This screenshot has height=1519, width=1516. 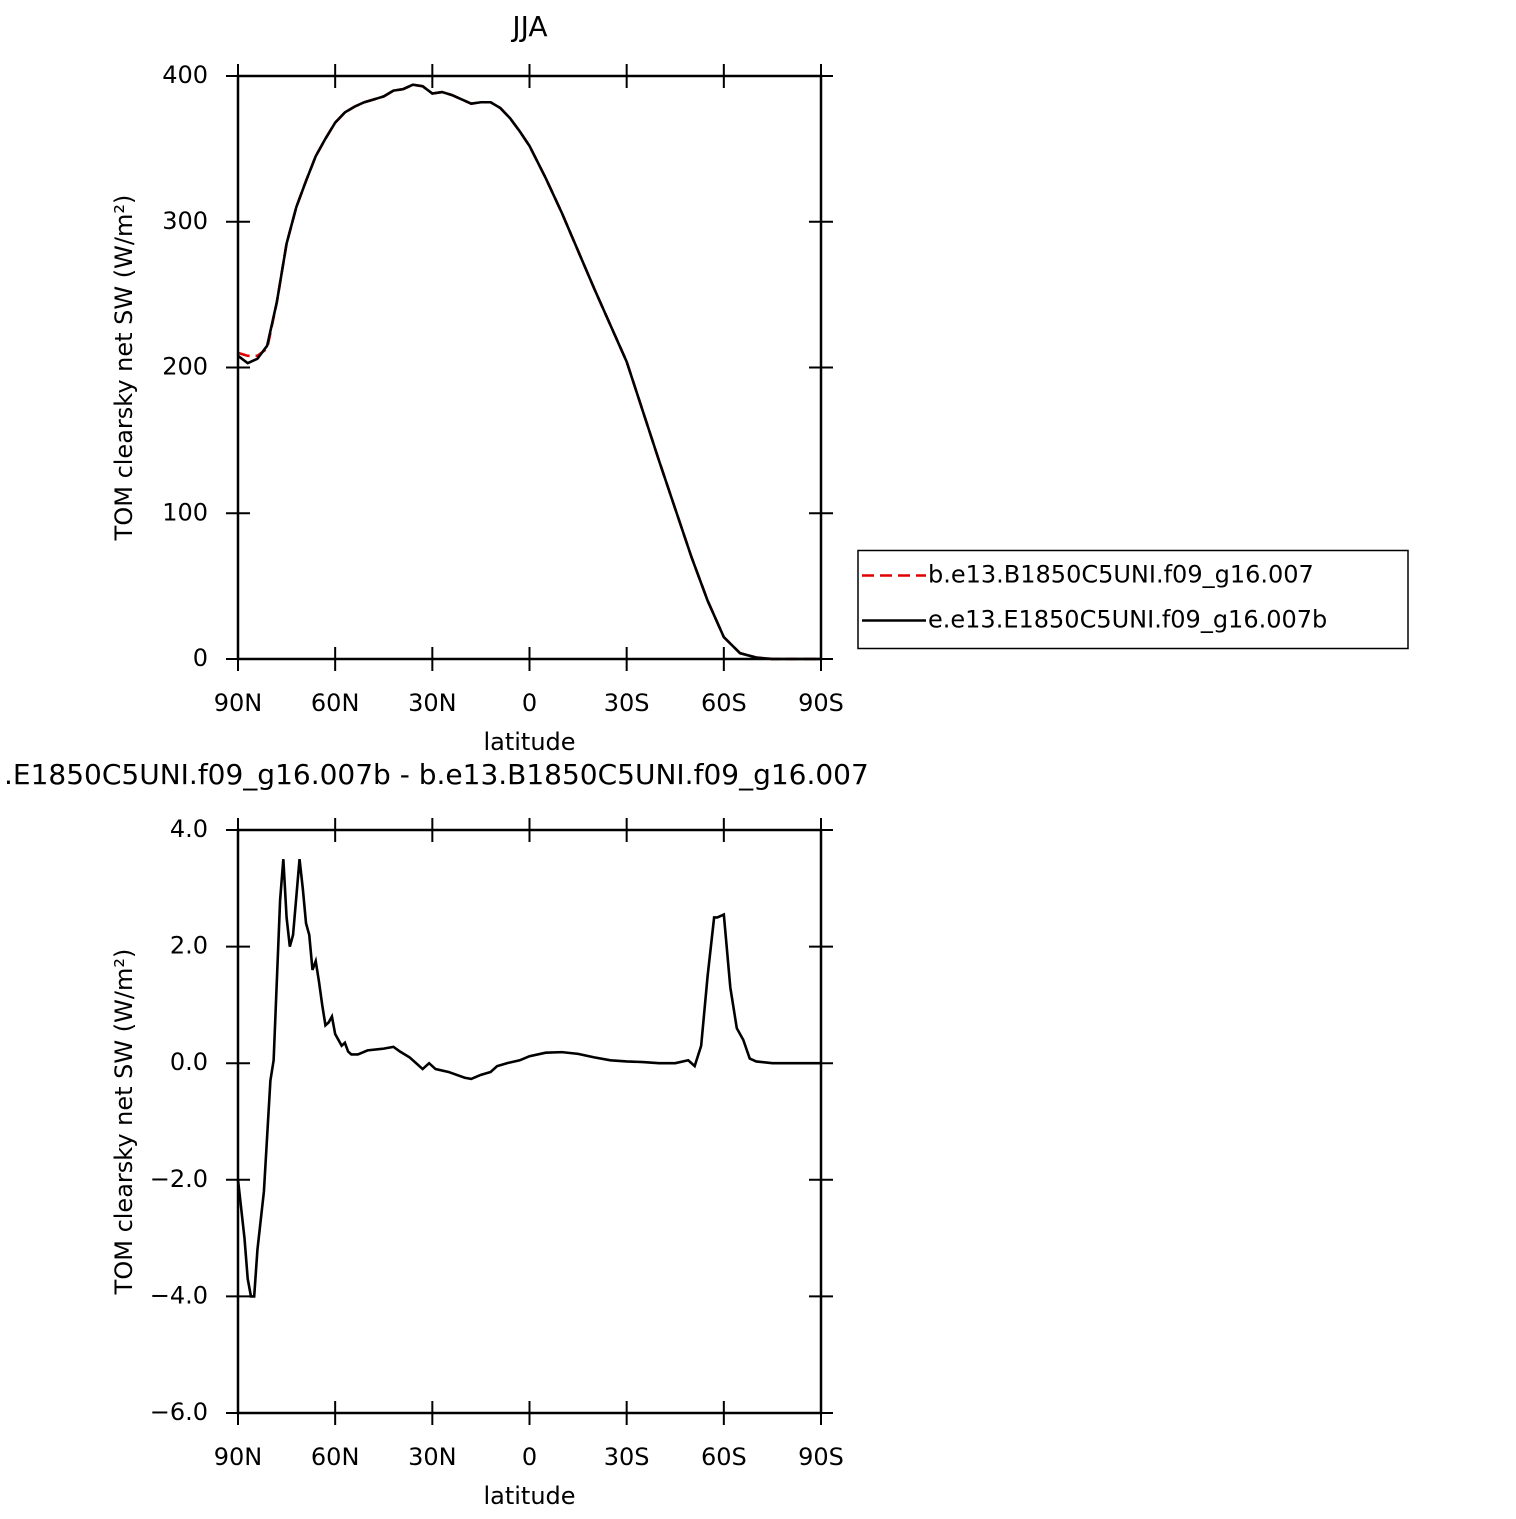 What do you see at coordinates (1127, 620) in the screenshot?
I see `legend-label: e.e13.E1850C5UNI.f09_g16.007b` at bounding box center [1127, 620].